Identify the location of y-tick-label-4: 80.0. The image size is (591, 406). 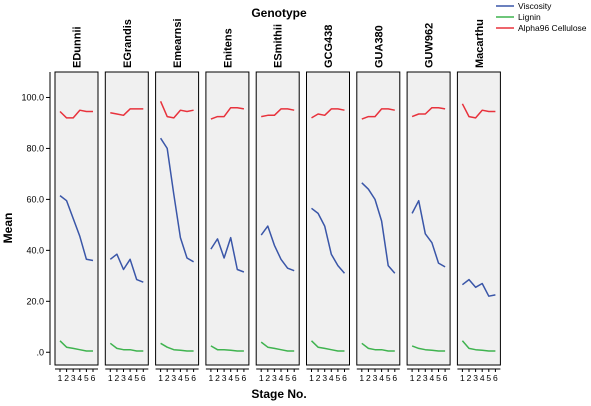
(35, 148).